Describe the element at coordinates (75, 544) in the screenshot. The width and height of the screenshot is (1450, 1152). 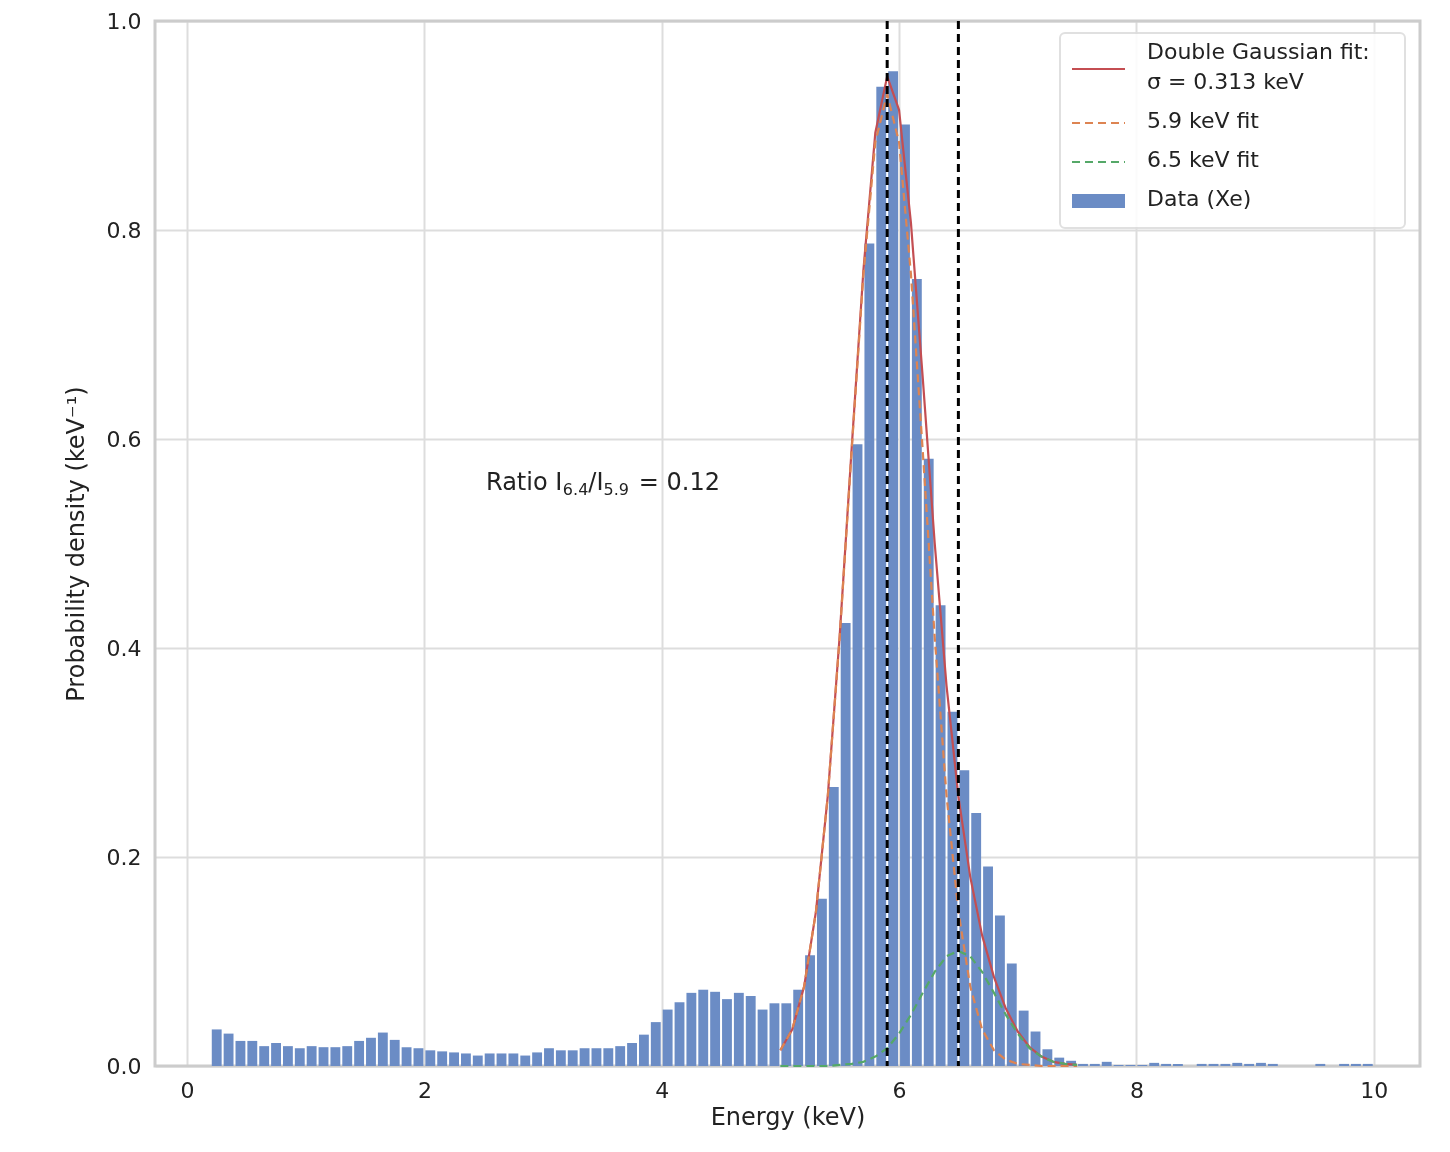
I see `y-axis-title: Probability density (keV⁻¹)` at that location.